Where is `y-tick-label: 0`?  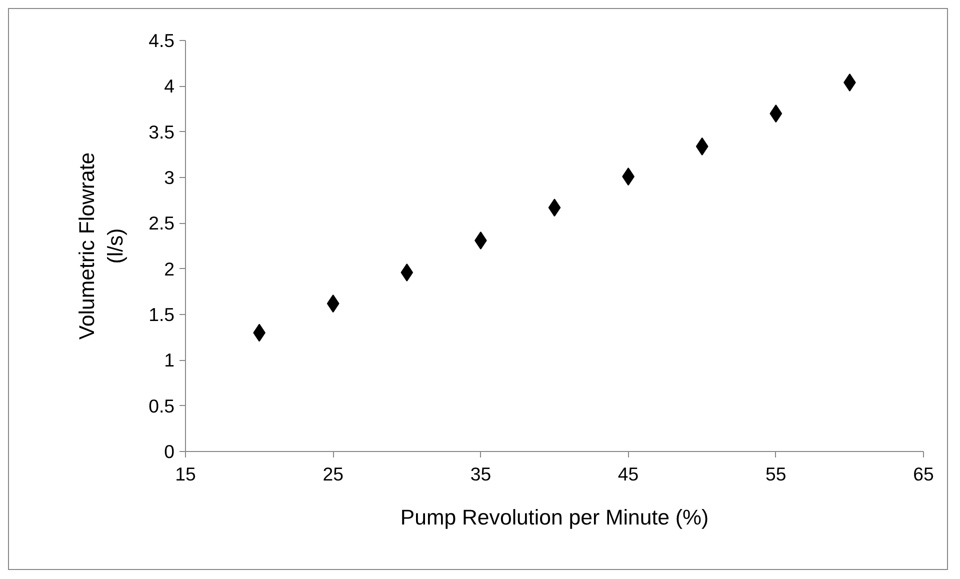
y-tick-label: 0 is located at coordinates (169, 451).